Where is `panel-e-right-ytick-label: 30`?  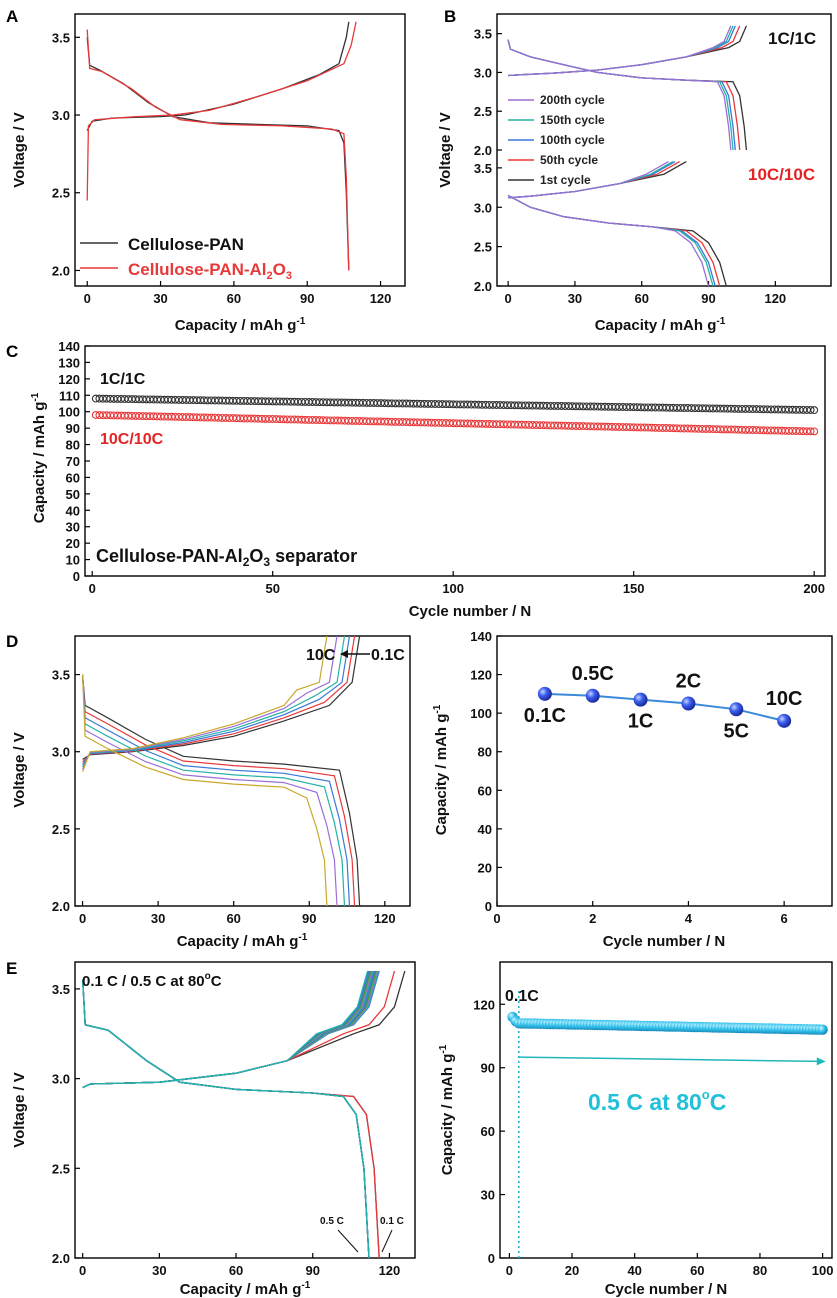
panel-e-right-ytick-label: 30 is located at coordinates (488, 1195).